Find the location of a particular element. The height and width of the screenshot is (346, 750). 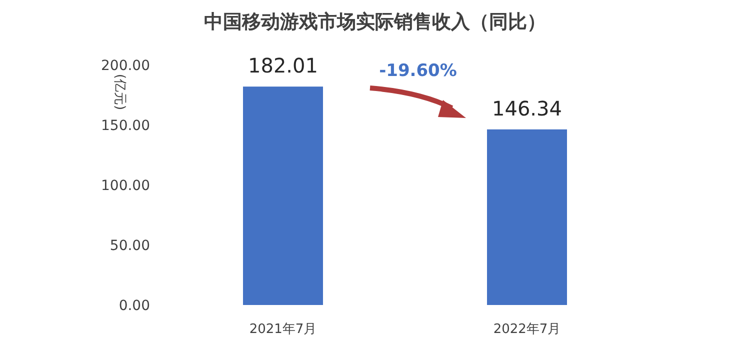

y-tick-label: 200.00 is located at coordinates (125, 66).